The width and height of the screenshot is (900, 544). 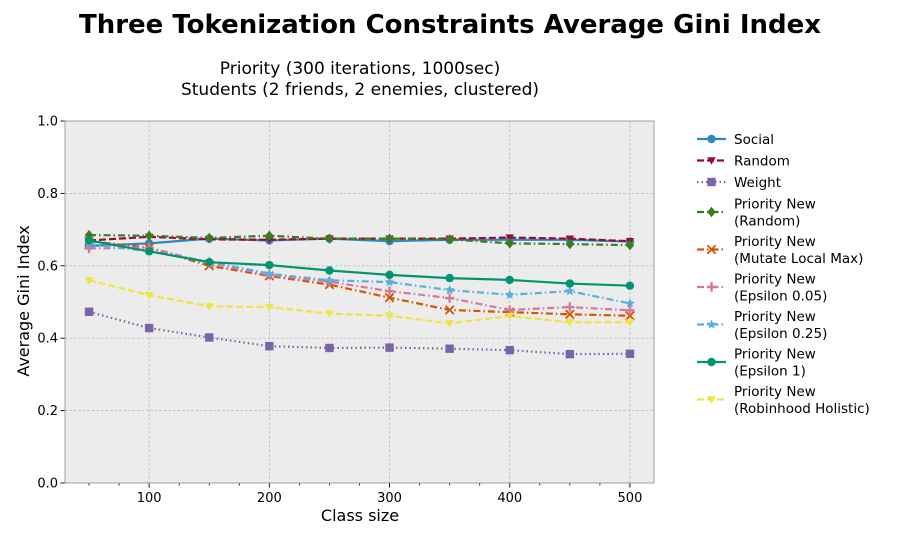 I want to click on y-tick-label: 1.0, so click(x=47, y=122).